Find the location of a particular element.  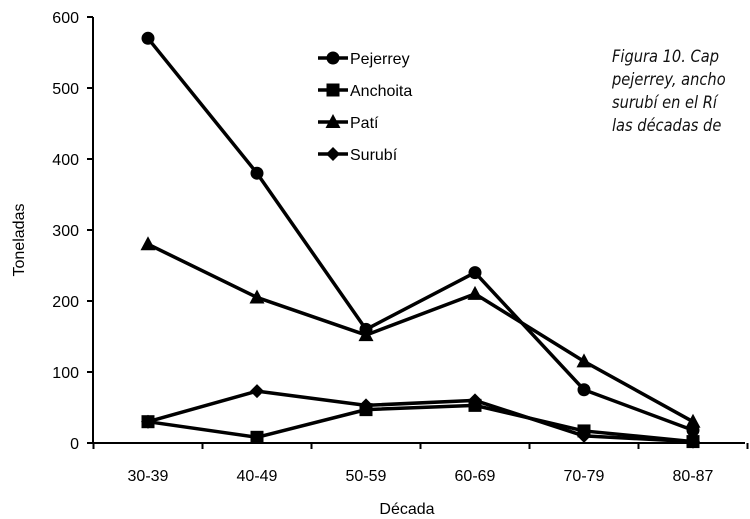

legend-item: Patí is located at coordinates (348, 123).